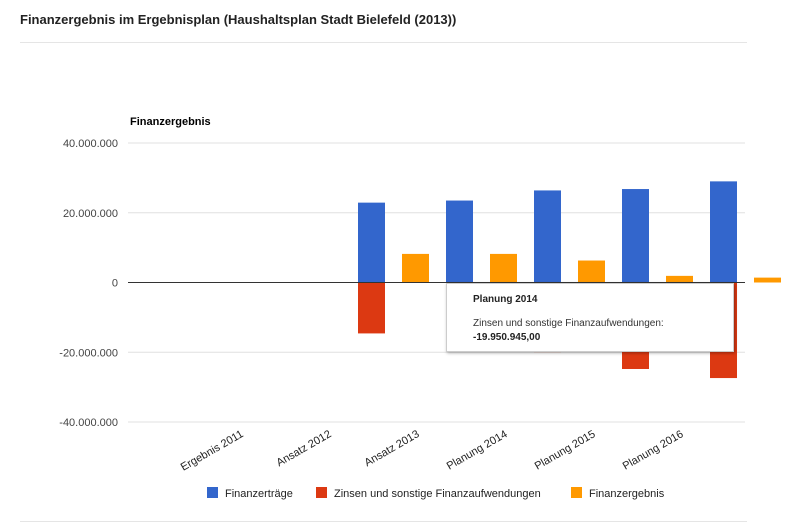  What do you see at coordinates (115, 284) in the screenshot?
I see `y-tick-label: 0` at bounding box center [115, 284].